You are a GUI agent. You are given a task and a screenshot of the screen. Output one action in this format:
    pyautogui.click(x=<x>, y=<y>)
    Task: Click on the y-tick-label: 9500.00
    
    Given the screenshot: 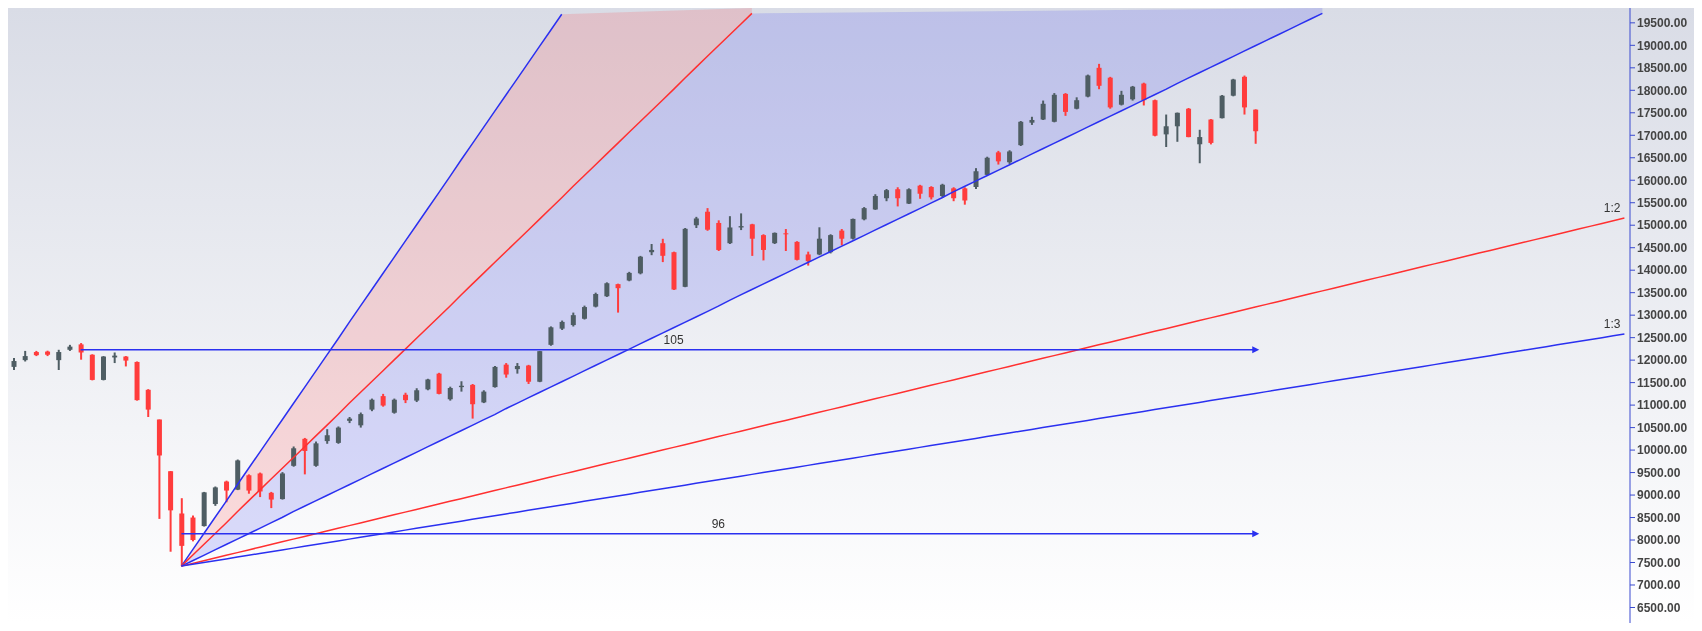 What is the action you would take?
    pyautogui.click(x=1659, y=472)
    